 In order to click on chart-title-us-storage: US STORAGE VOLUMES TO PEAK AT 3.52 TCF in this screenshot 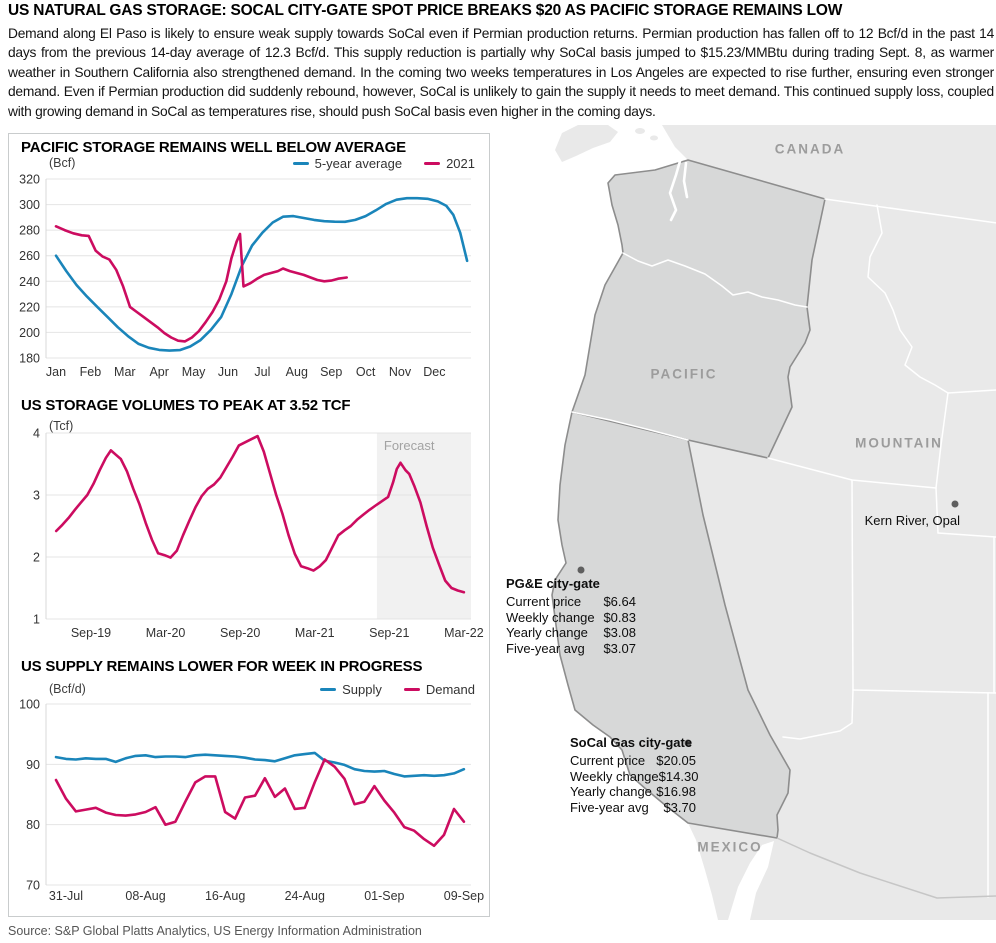, I will do `click(186, 405)`.